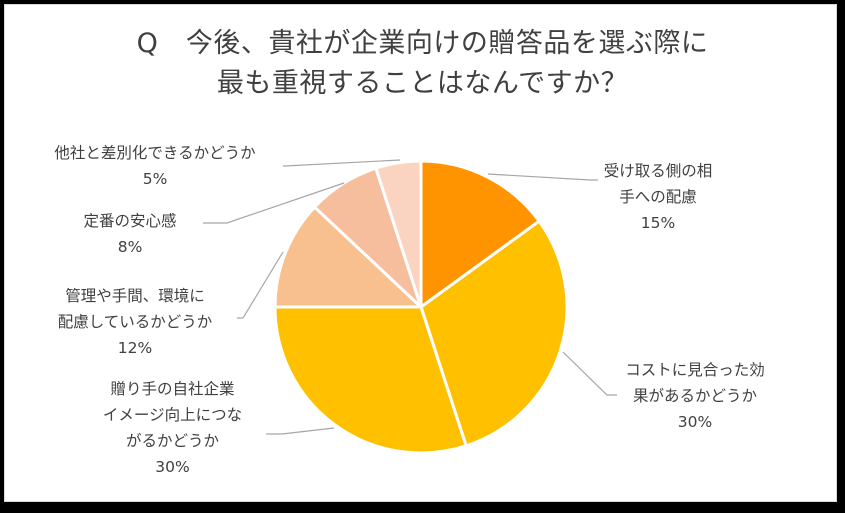 The width and height of the screenshot is (845, 513). I want to click on label-text: イメージ向上につな, so click(172, 415).